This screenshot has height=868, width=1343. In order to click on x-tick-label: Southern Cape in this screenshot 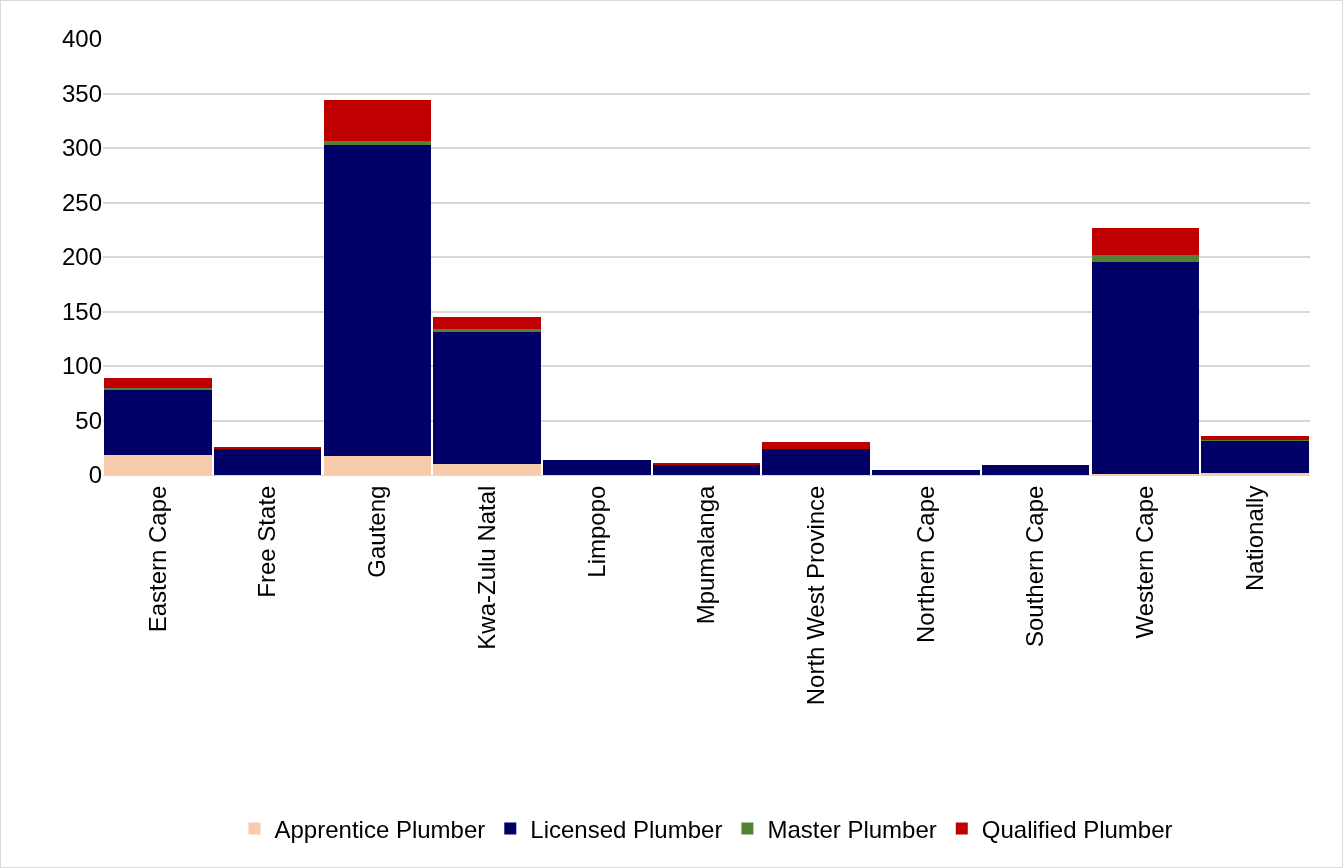, I will do `click(1035, 566)`.